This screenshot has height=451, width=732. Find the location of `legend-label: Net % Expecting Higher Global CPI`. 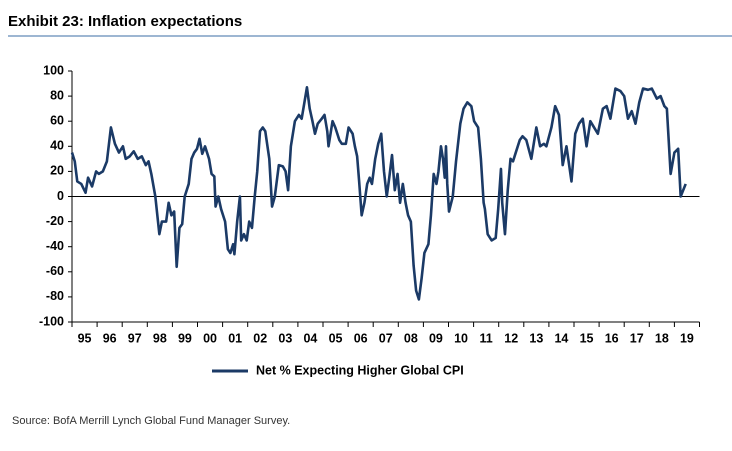

legend-label: Net % Expecting Higher Global CPI is located at coordinates (360, 370).